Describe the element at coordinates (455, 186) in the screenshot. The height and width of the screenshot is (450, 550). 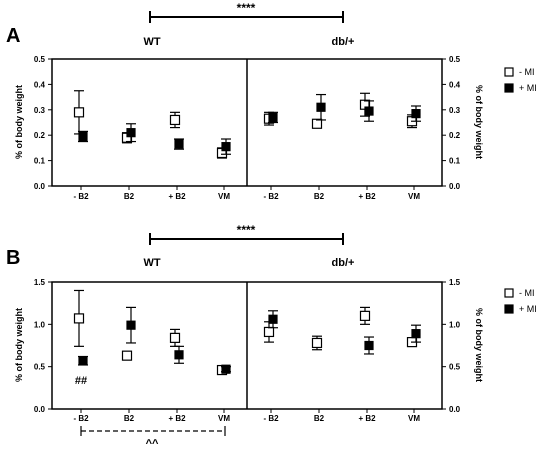
I see `panel-a-ytick-label-right: 0.0` at that location.